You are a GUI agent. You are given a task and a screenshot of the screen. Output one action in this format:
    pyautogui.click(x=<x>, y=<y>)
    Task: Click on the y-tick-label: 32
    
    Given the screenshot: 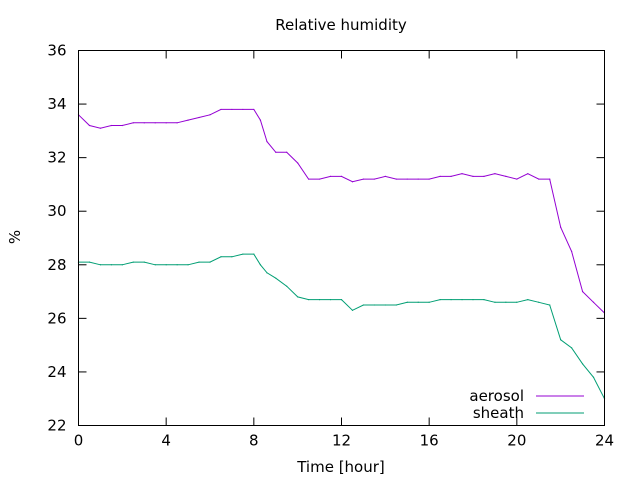 What is the action you would take?
    pyautogui.click(x=56, y=158)
    